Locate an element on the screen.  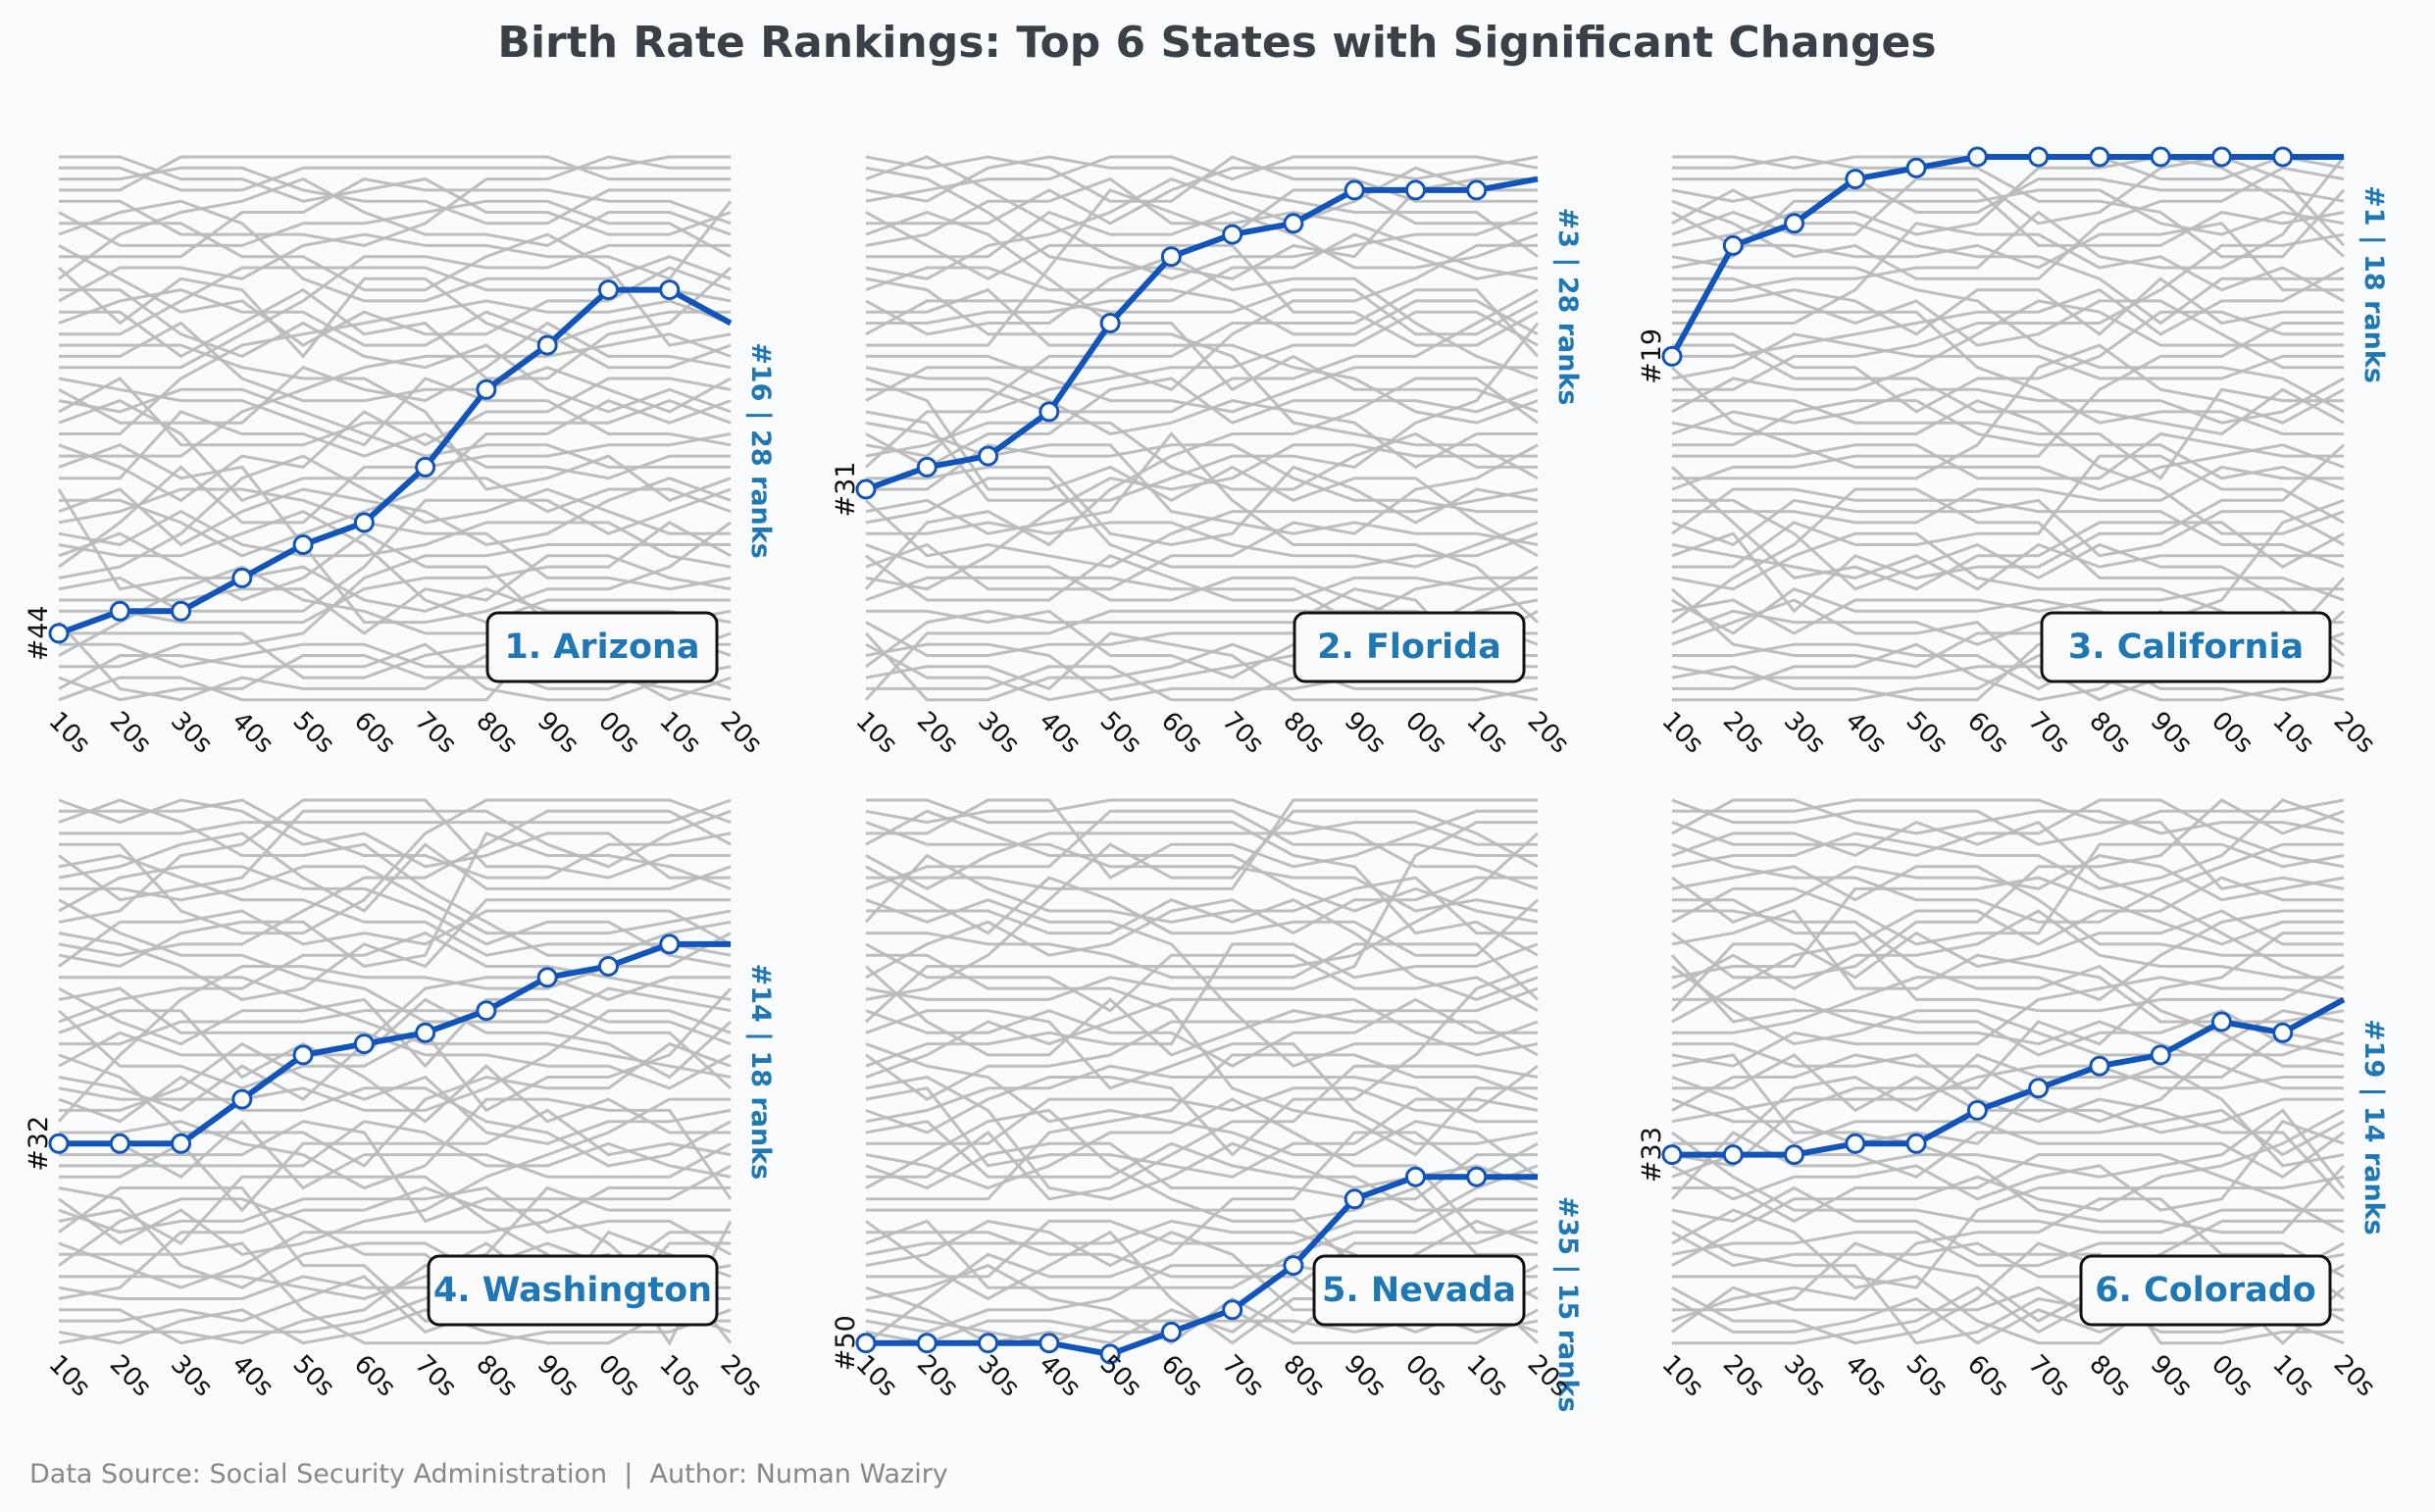
panel-label: 5. Nevada is located at coordinates (1419, 1290).